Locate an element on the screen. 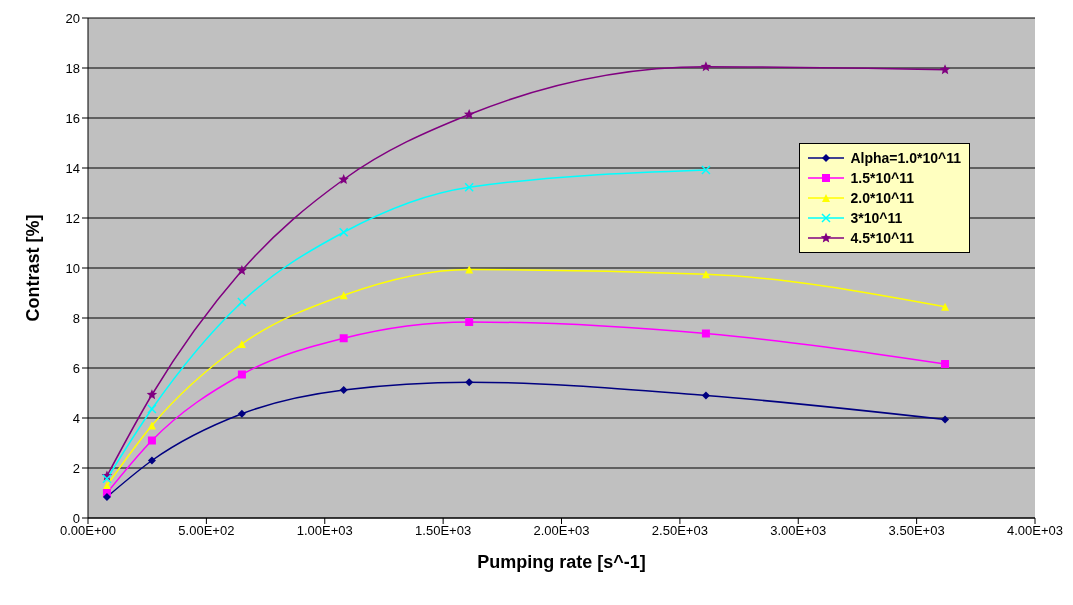  y-axis-title: Contrast [%] is located at coordinates (33, 268).